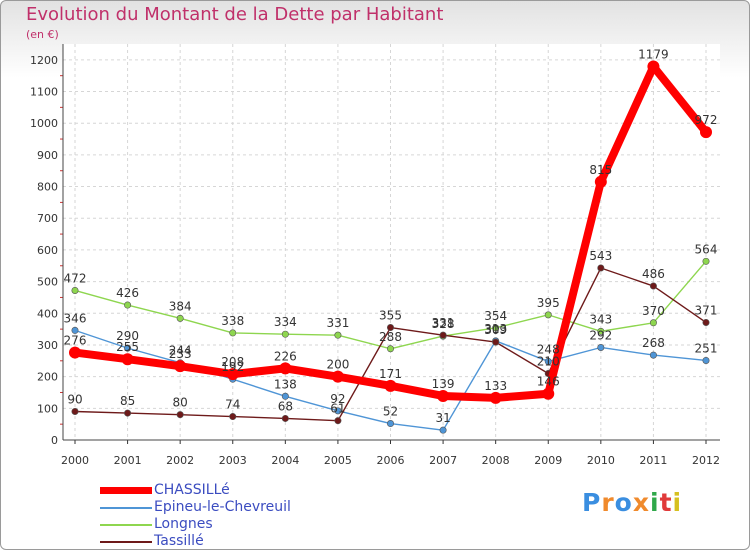 This screenshot has height=550, width=750. What do you see at coordinates (180, 403) in the screenshot?
I see `data-label: 80` at bounding box center [180, 403].